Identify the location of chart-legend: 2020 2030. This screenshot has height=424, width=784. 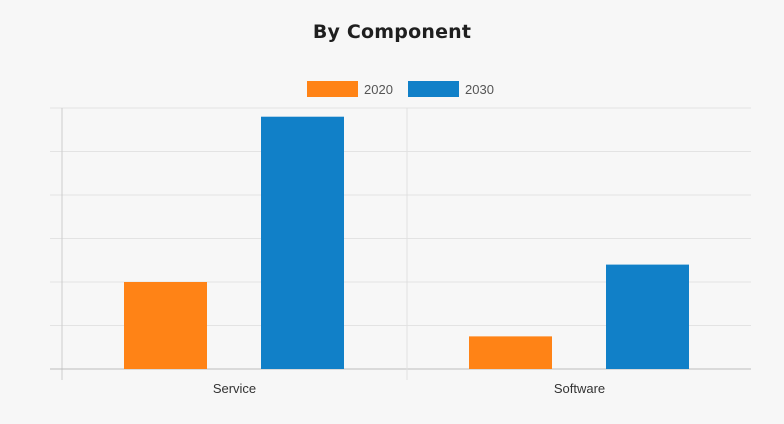
(400, 89).